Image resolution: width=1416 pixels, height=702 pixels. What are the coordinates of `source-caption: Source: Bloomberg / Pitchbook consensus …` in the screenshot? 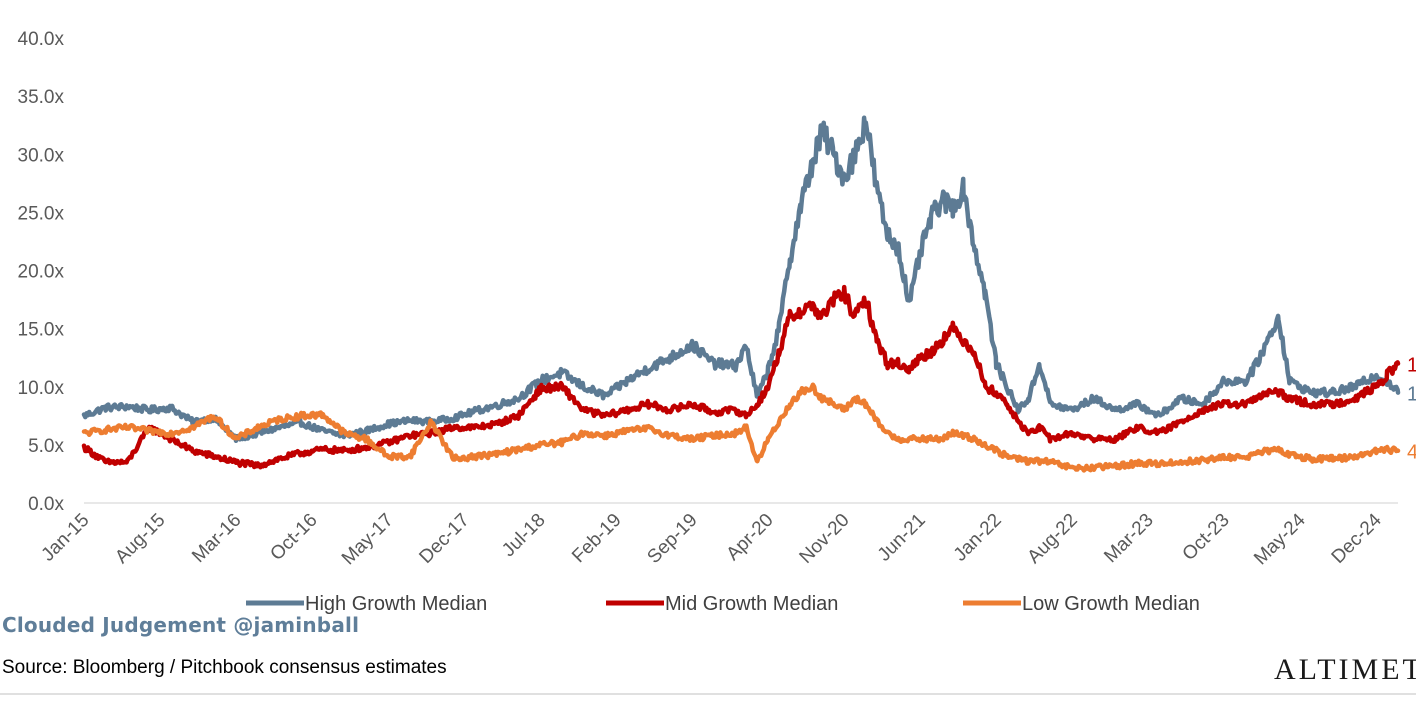 It's located at (224, 667).